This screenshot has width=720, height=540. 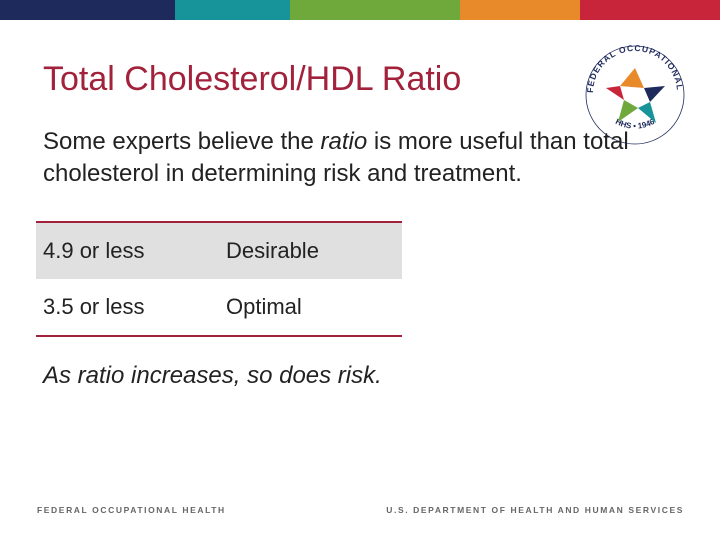 I want to click on table-row: 4.9 or less Desirable, so click(x=219, y=251).